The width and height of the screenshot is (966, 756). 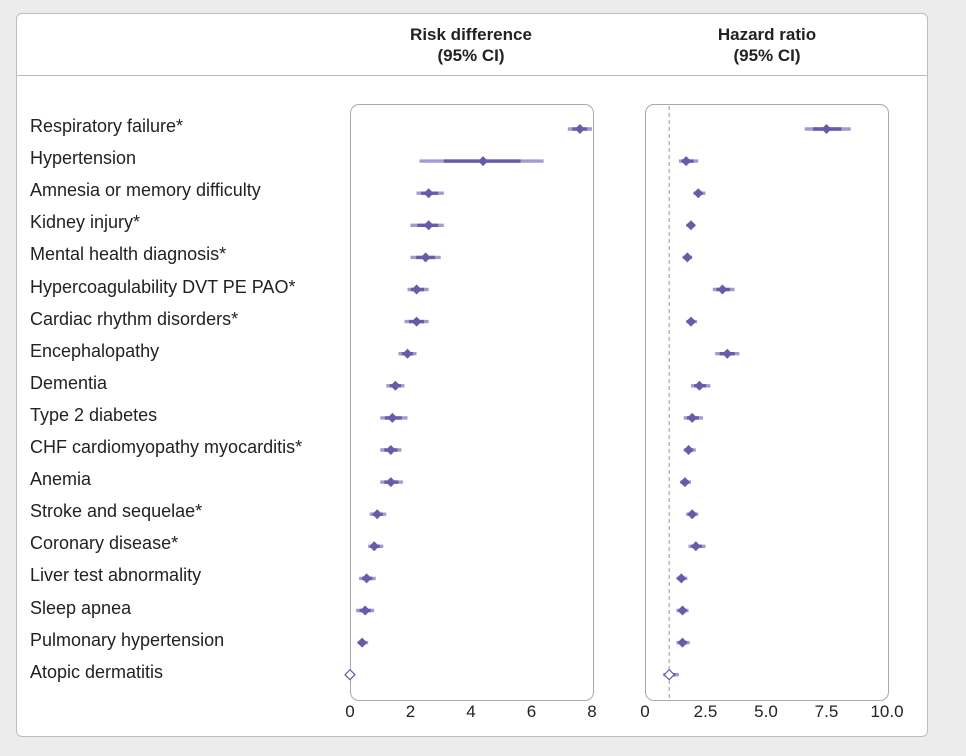 What do you see at coordinates (886, 711) in the screenshot?
I see `hazard-ratio-tick-label: 10.0` at bounding box center [886, 711].